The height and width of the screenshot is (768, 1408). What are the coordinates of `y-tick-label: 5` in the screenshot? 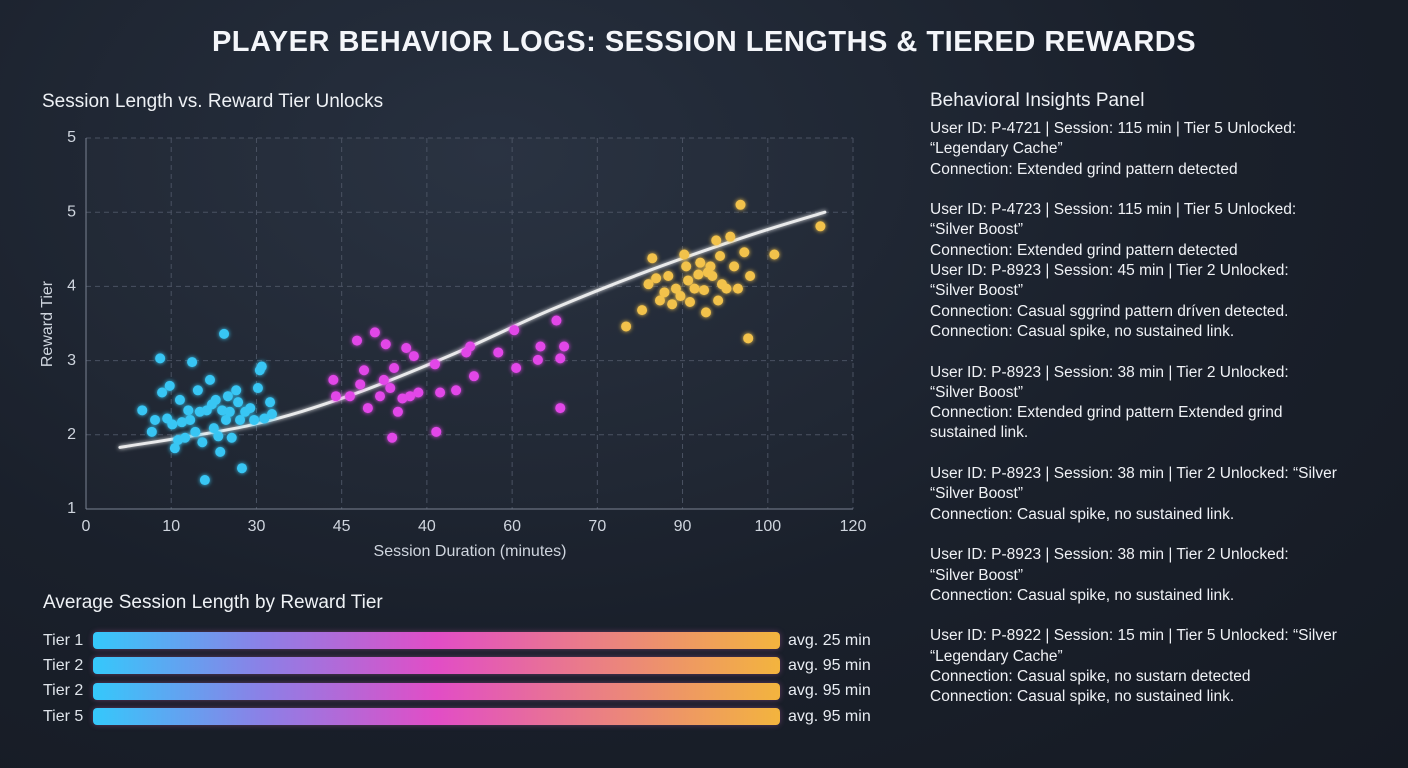 It's located at (71, 211).